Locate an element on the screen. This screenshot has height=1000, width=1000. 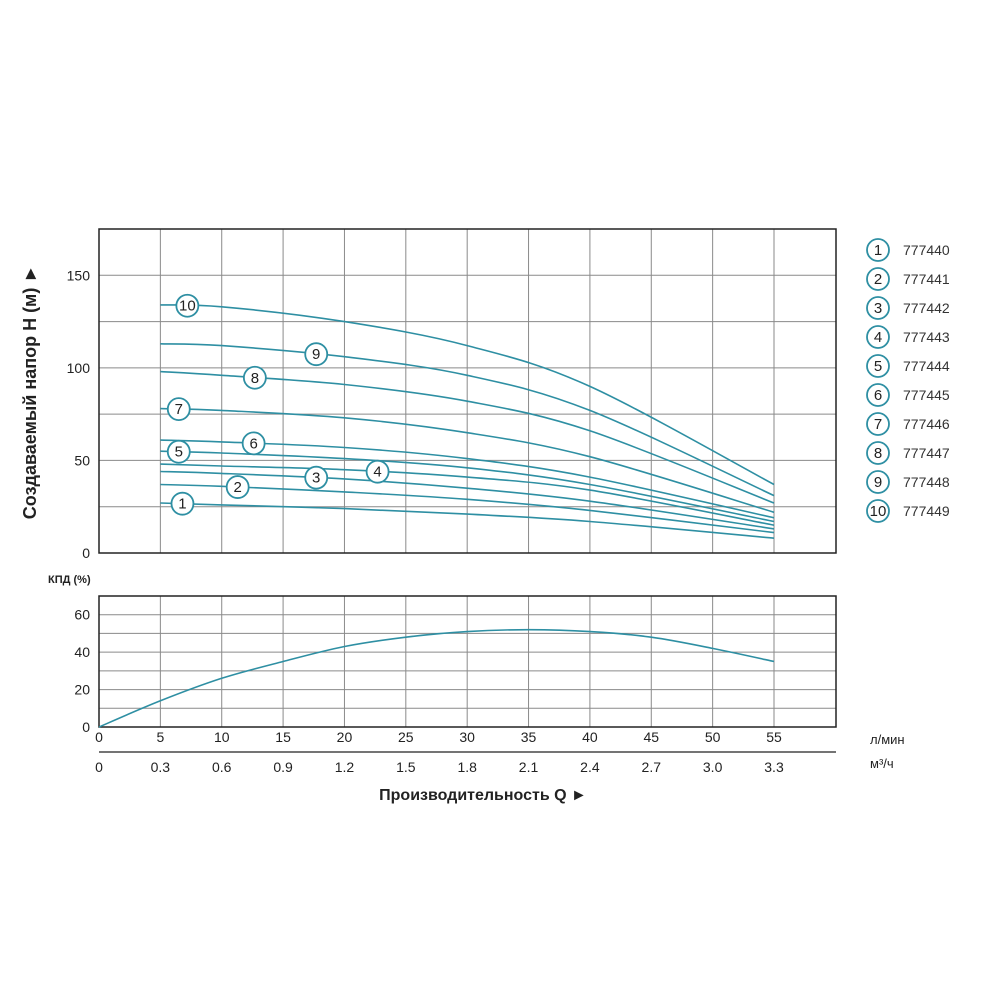
legend-marker-label: 6 is located at coordinates (878, 395).